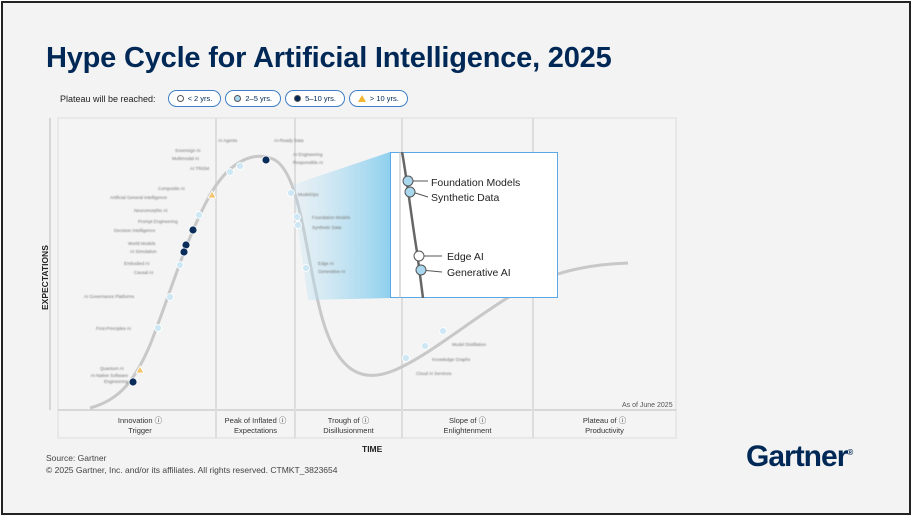 The height and width of the screenshot is (516, 912). Describe the element at coordinates (135, 420) in the screenshot. I see `phase-title: Innovation` at that location.